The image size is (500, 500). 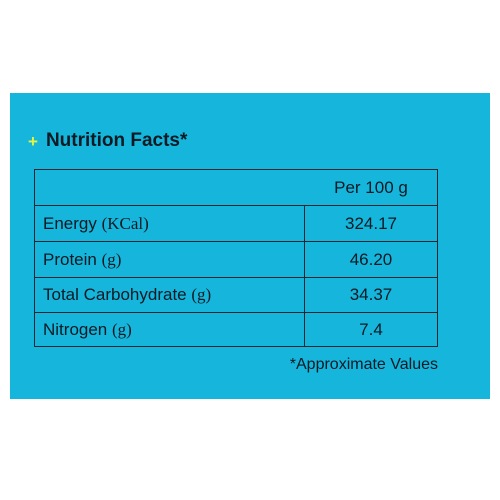 What do you see at coordinates (371, 187) in the screenshot?
I see `column-header: Per 100 g` at bounding box center [371, 187].